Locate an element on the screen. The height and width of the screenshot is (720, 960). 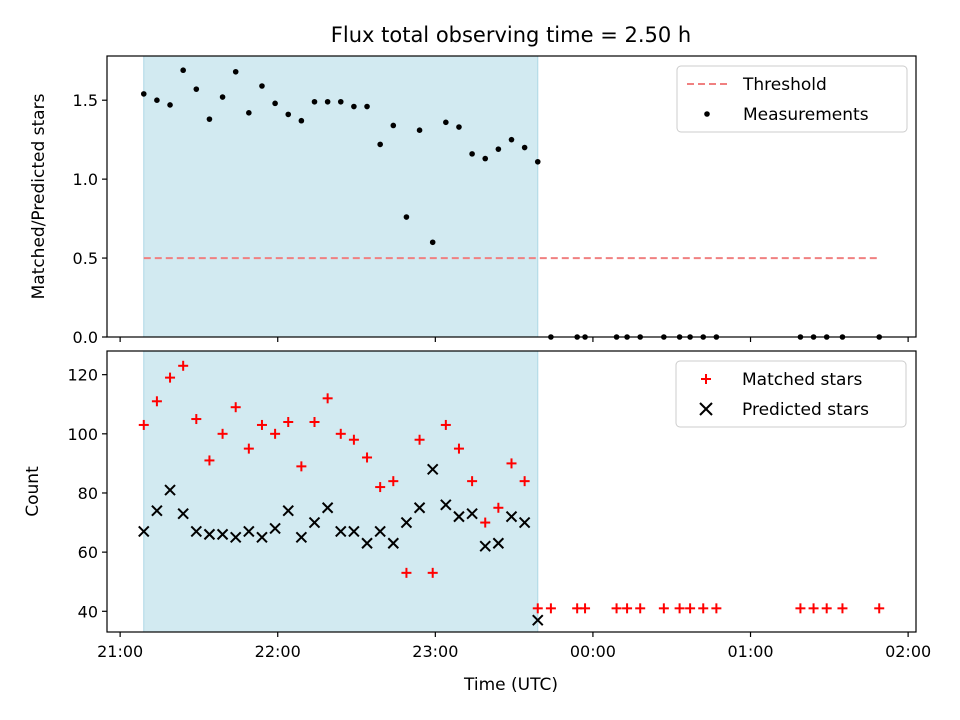
y-axis-label: Count is located at coordinates (33, 491).